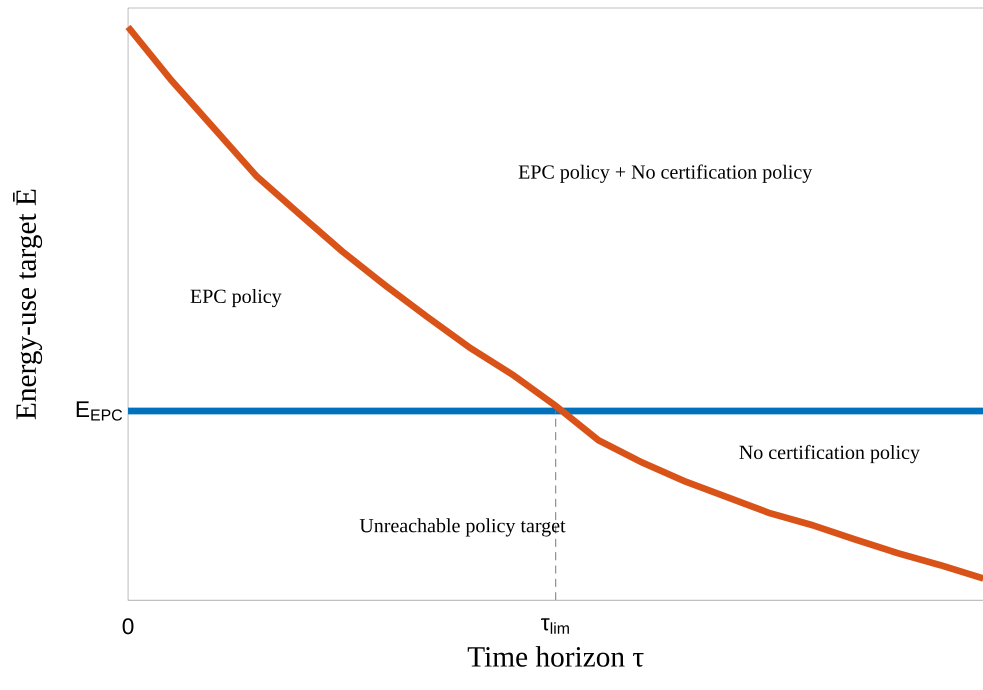  Describe the element at coordinates (556, 656) in the screenshot. I see `x-axis-title: Time horizon τ` at that location.